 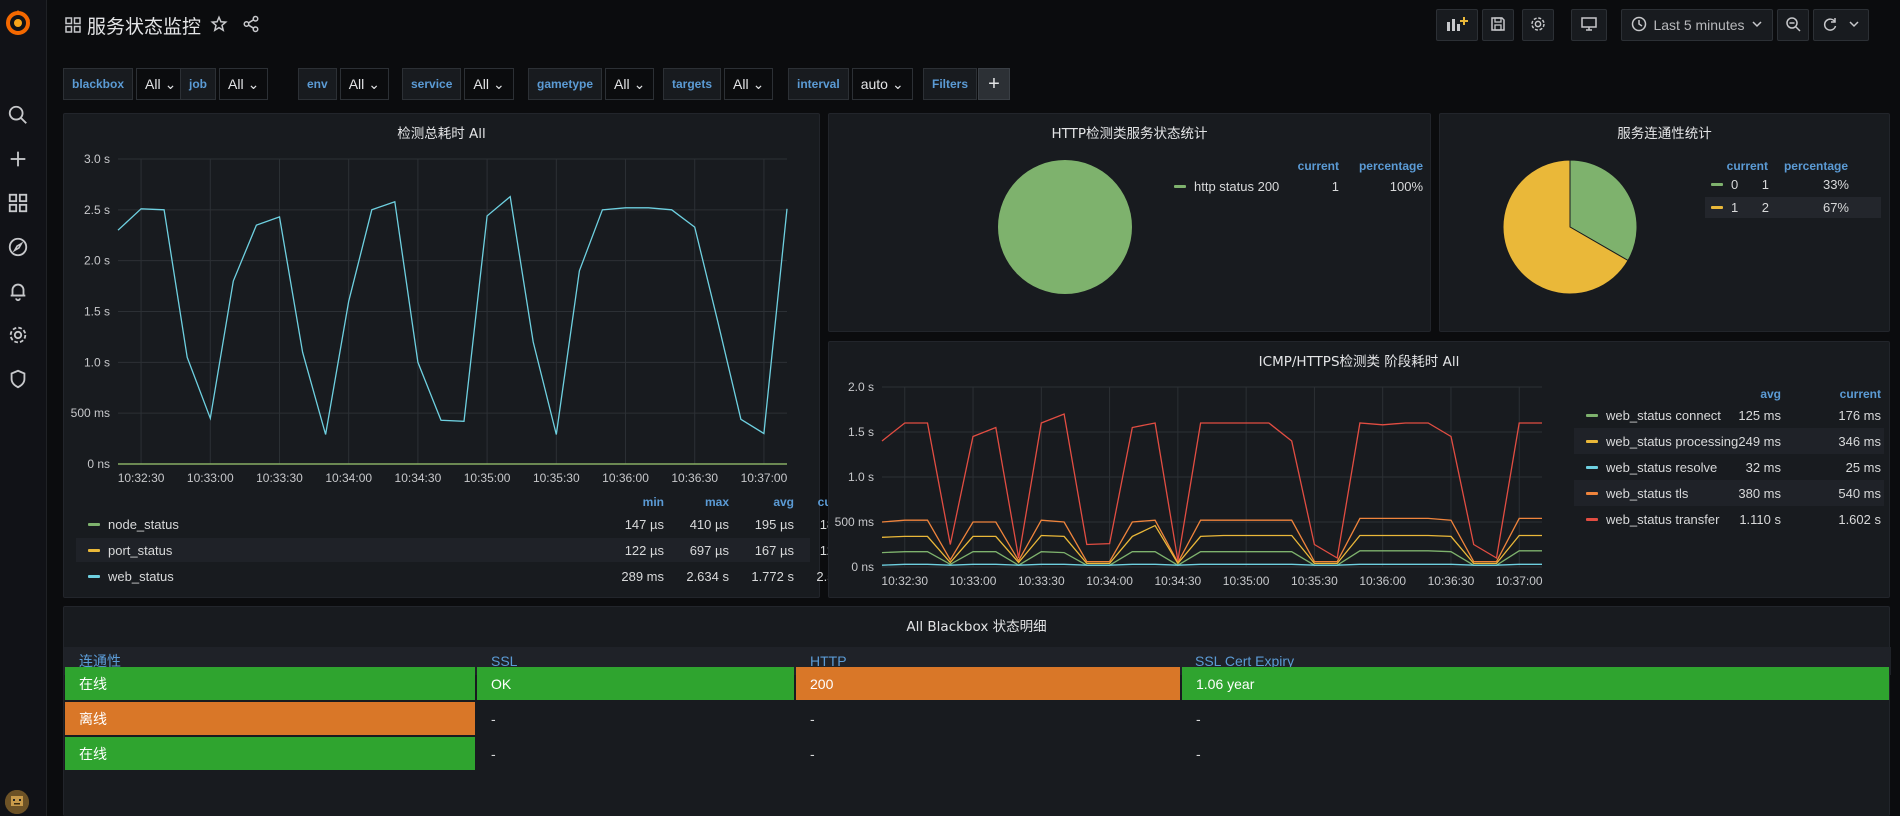 What do you see at coordinates (1729, 519) in the screenshot?
I see `legend-row-transfer: web_status transfer 1.110 s 1.602 s` at bounding box center [1729, 519].